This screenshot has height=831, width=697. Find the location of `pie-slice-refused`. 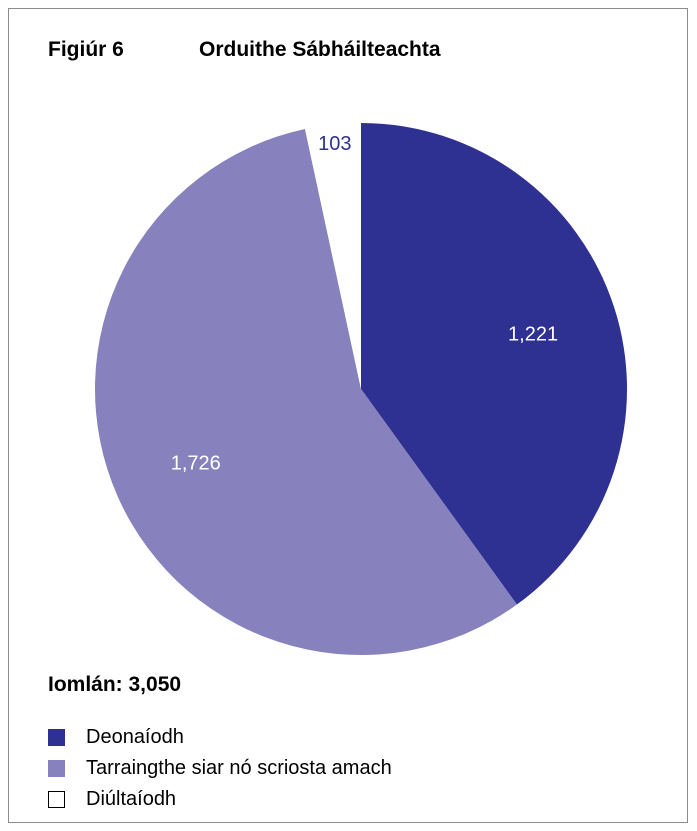

pie-slice-refused is located at coordinates (332, 256).